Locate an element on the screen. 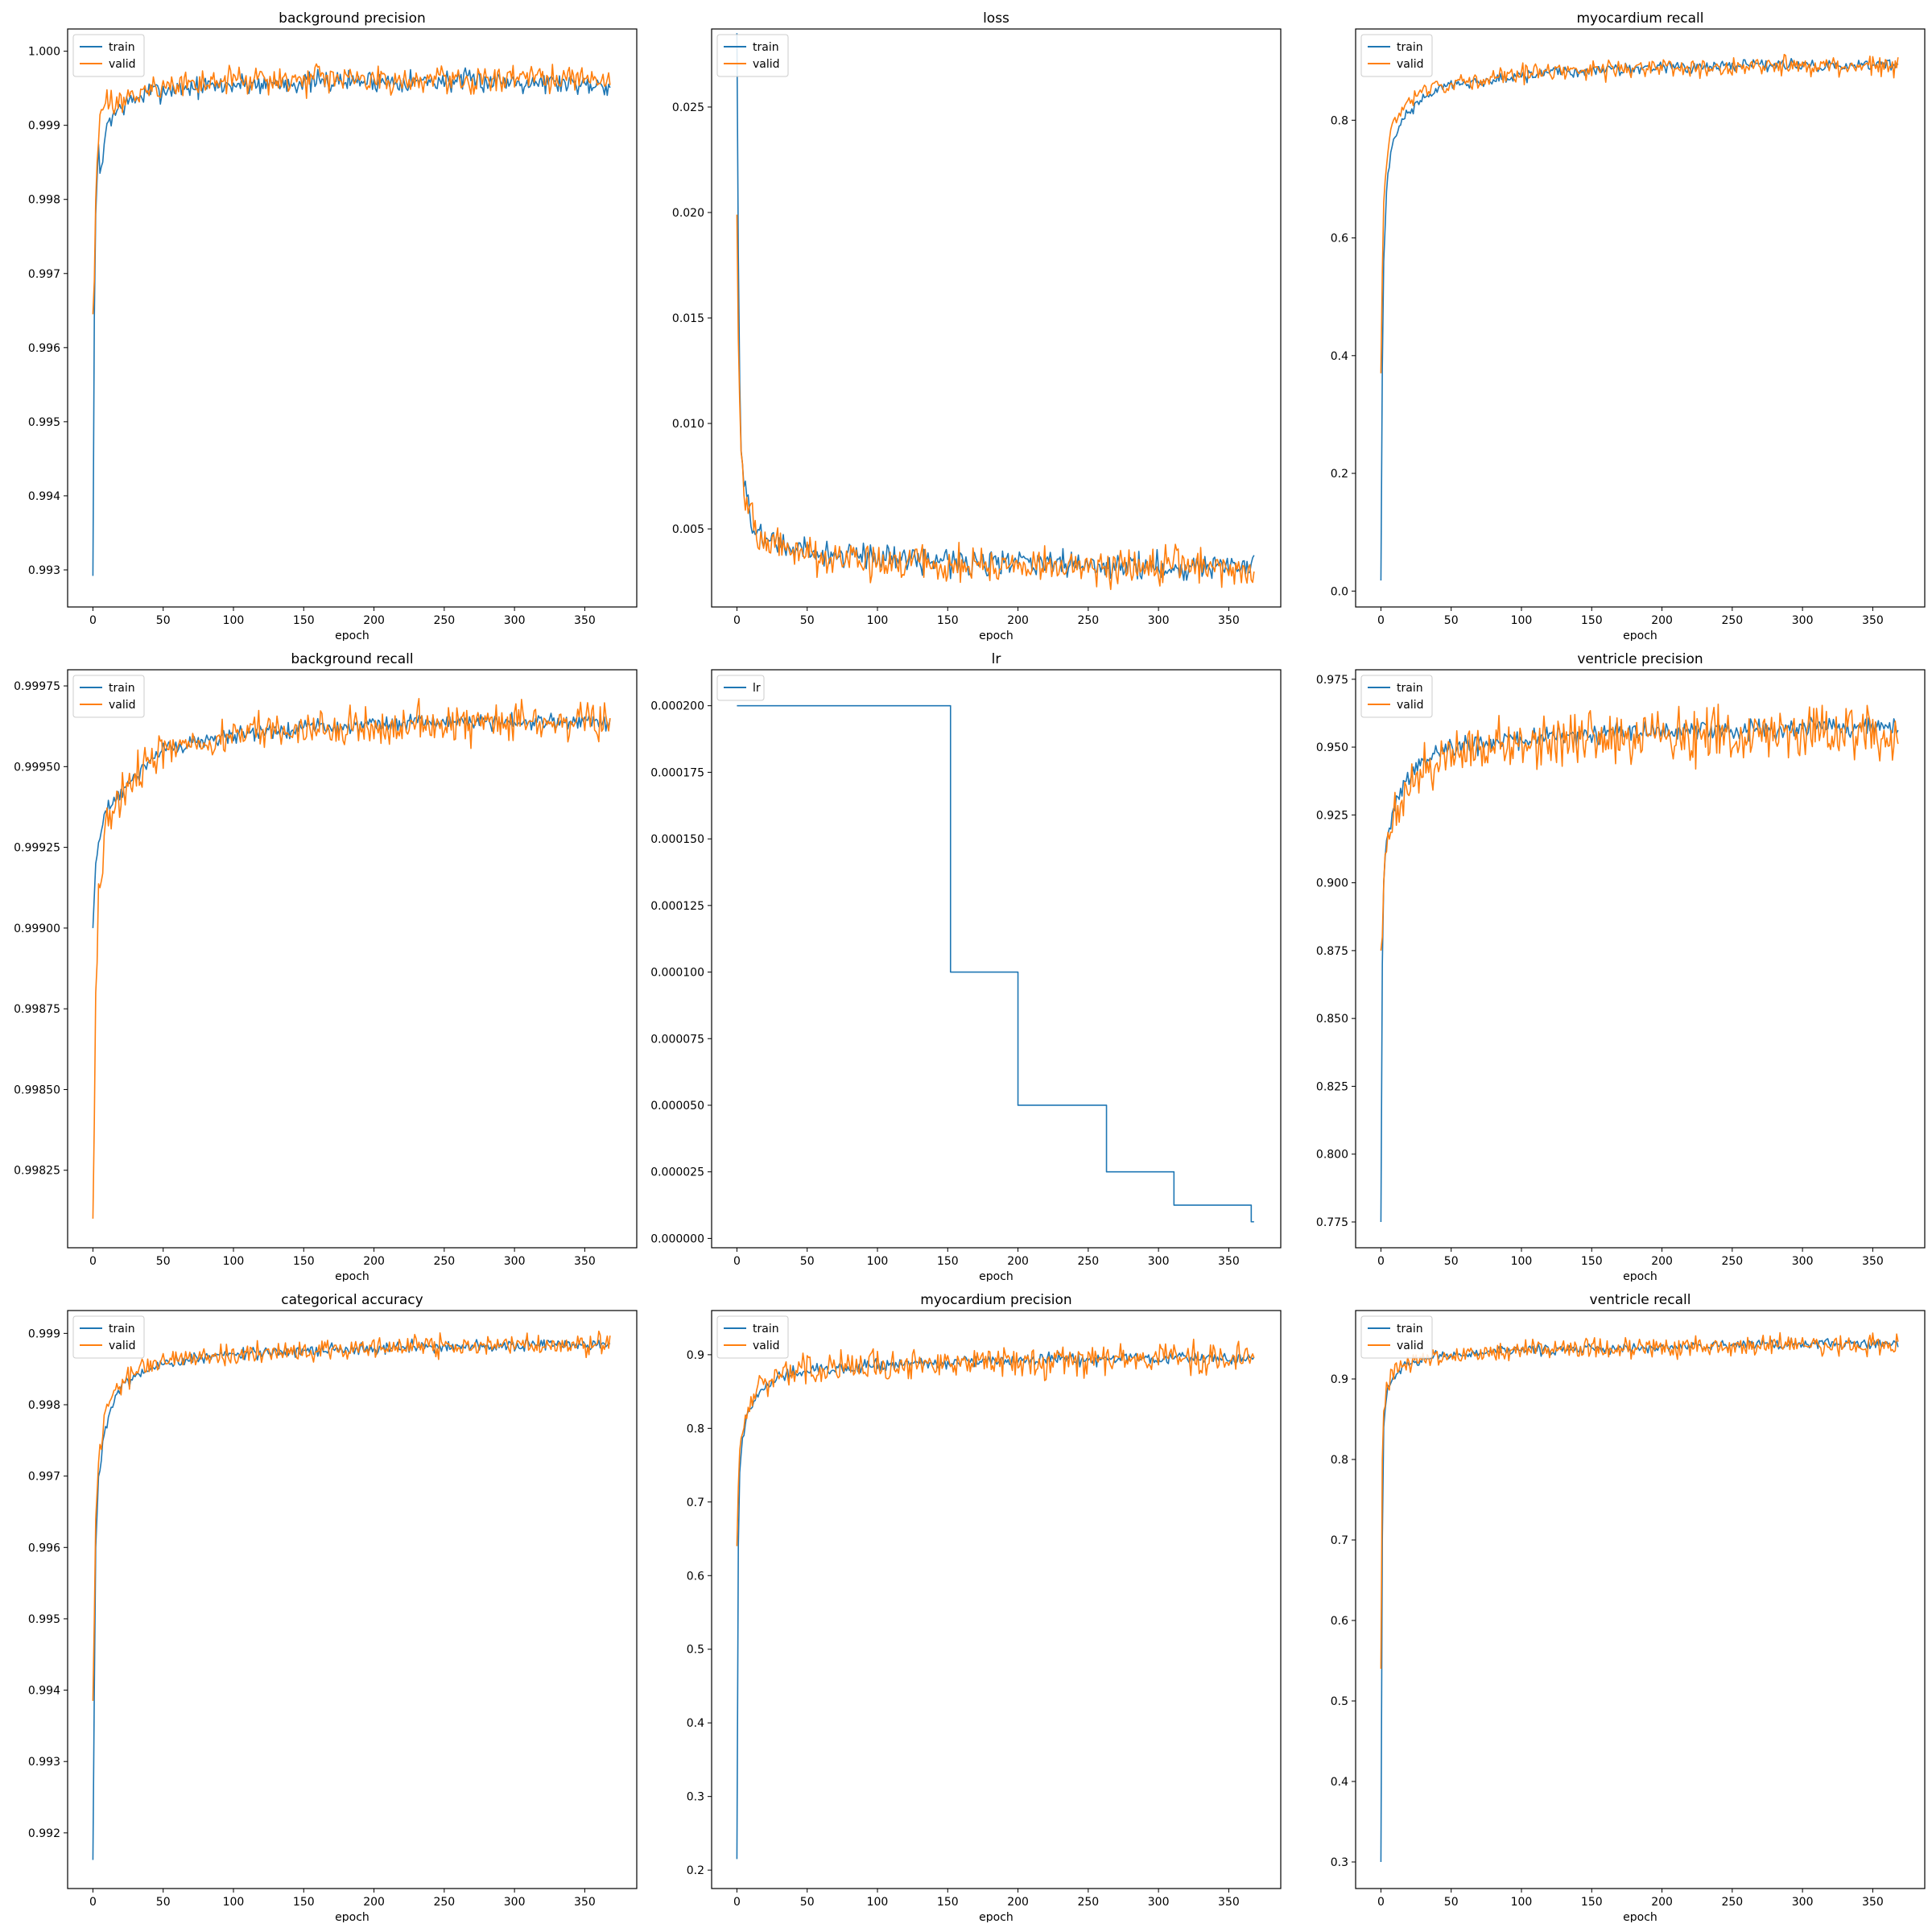 The height and width of the screenshot is (1932, 1932). y-tick-label: 0.7 is located at coordinates (1339, 1540).